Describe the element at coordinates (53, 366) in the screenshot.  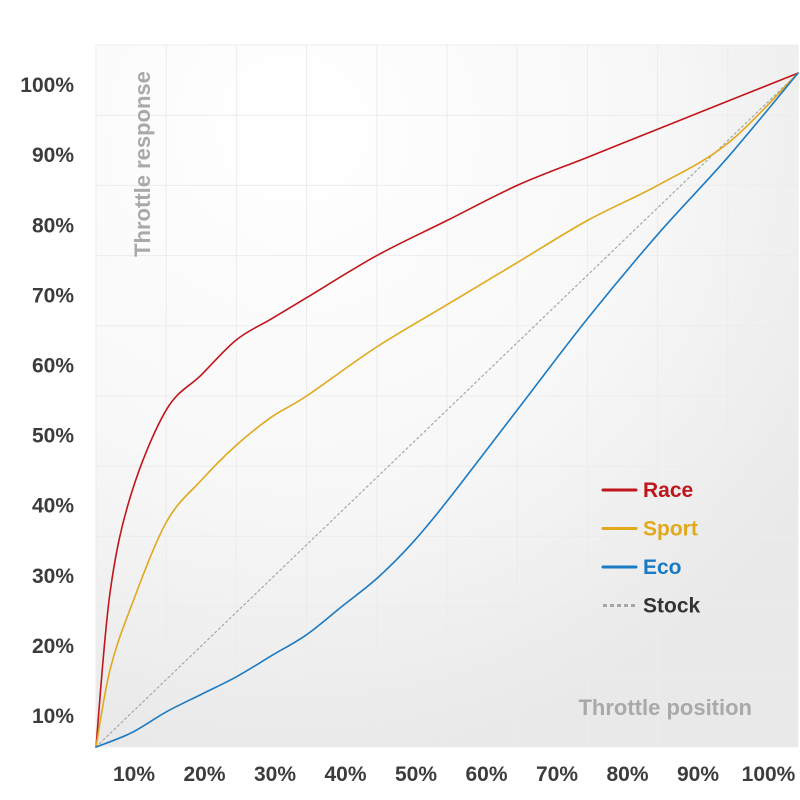
I see `y-tick-label: 60%` at that location.